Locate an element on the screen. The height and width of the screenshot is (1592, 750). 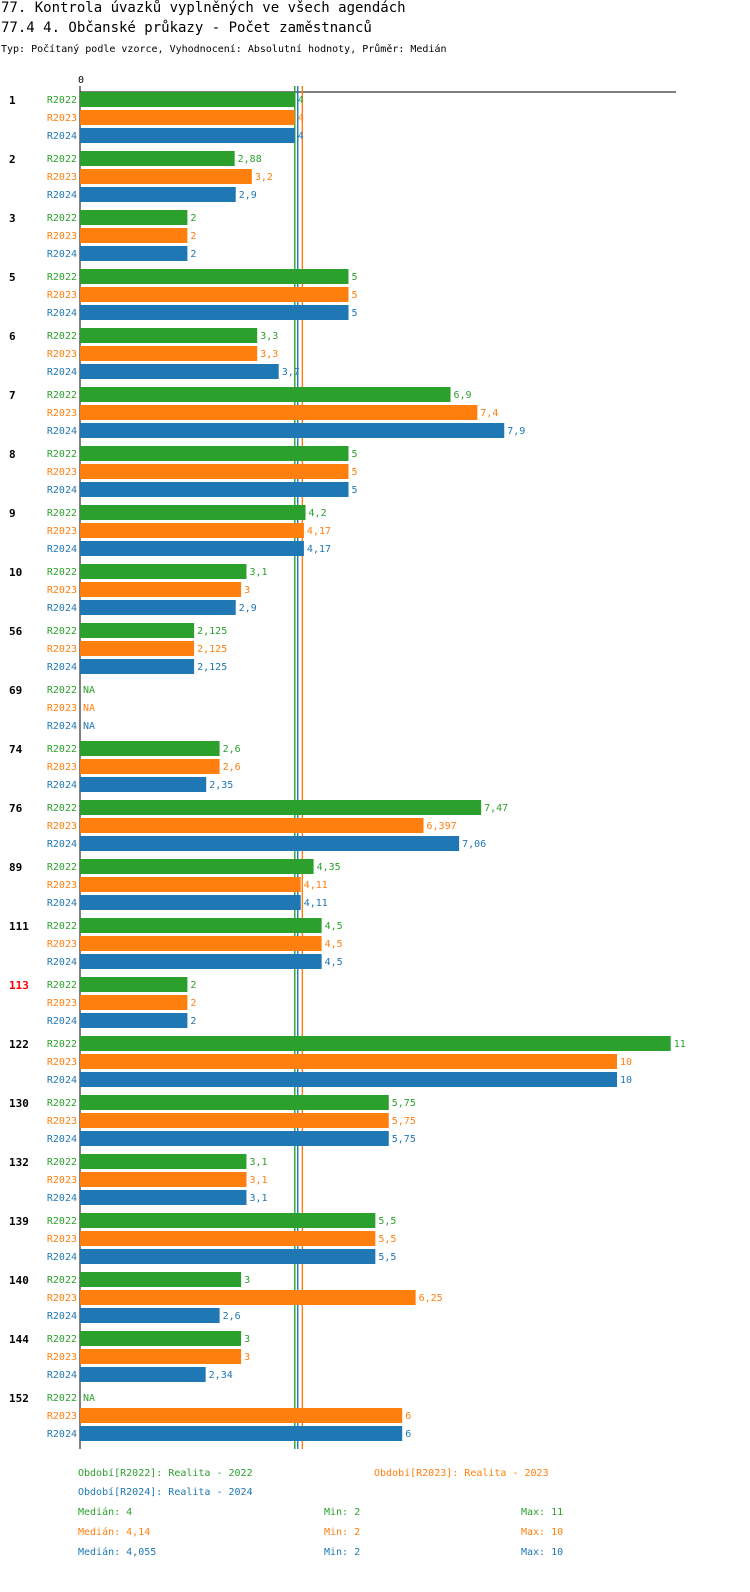
bar-111-r2024 is located at coordinates (201, 961).